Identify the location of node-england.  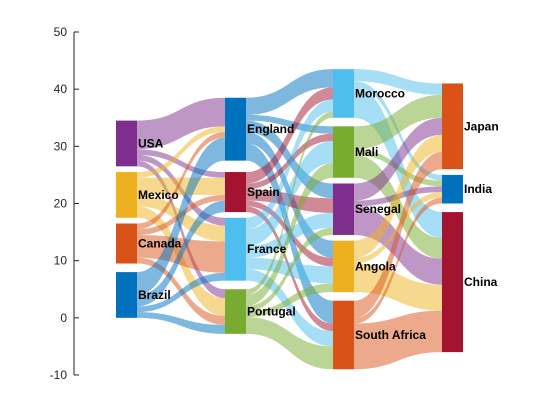
(235, 129).